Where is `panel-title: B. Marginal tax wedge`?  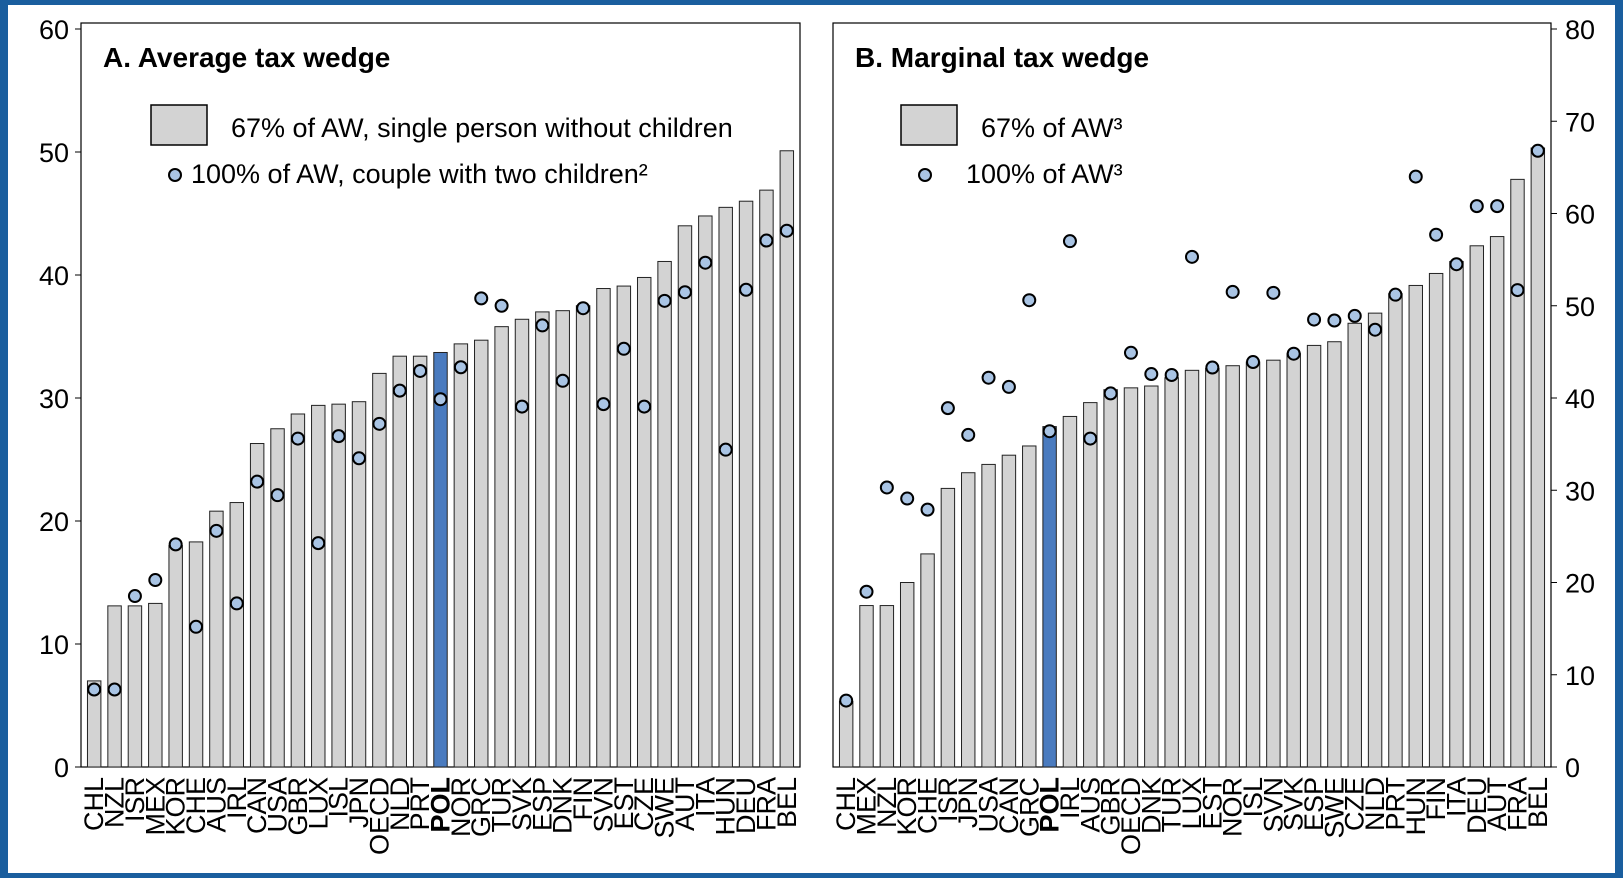 panel-title: B. Marginal tax wedge is located at coordinates (1002, 57).